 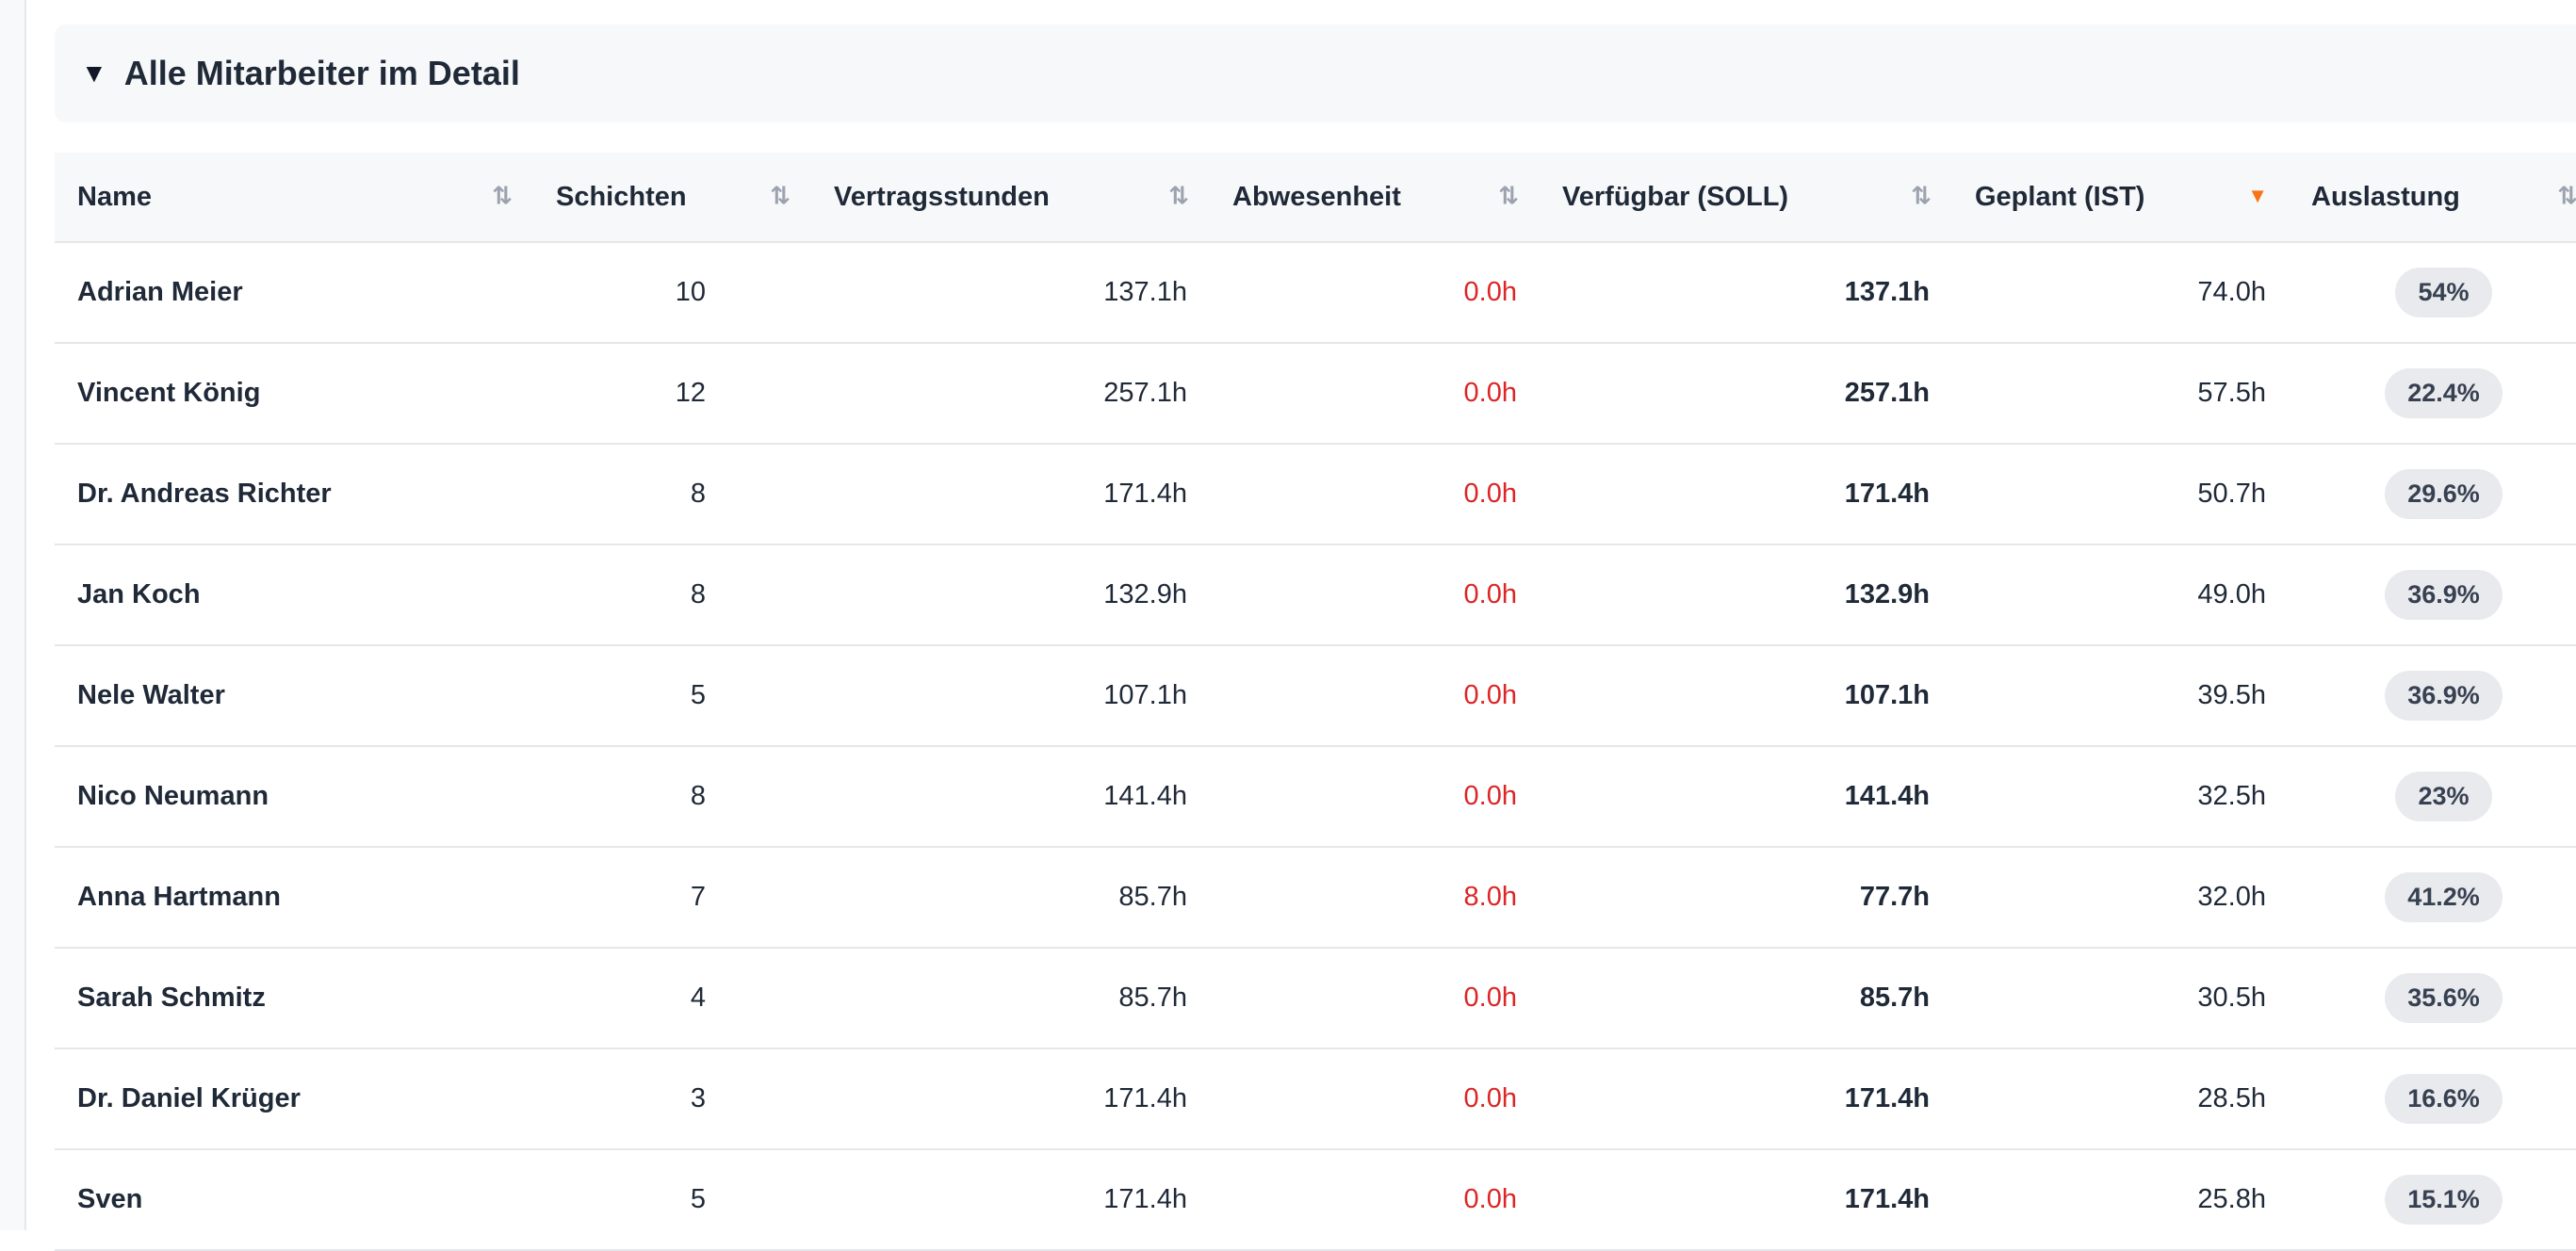 I want to click on cell-absence: 8.0h, so click(x=1490, y=897).